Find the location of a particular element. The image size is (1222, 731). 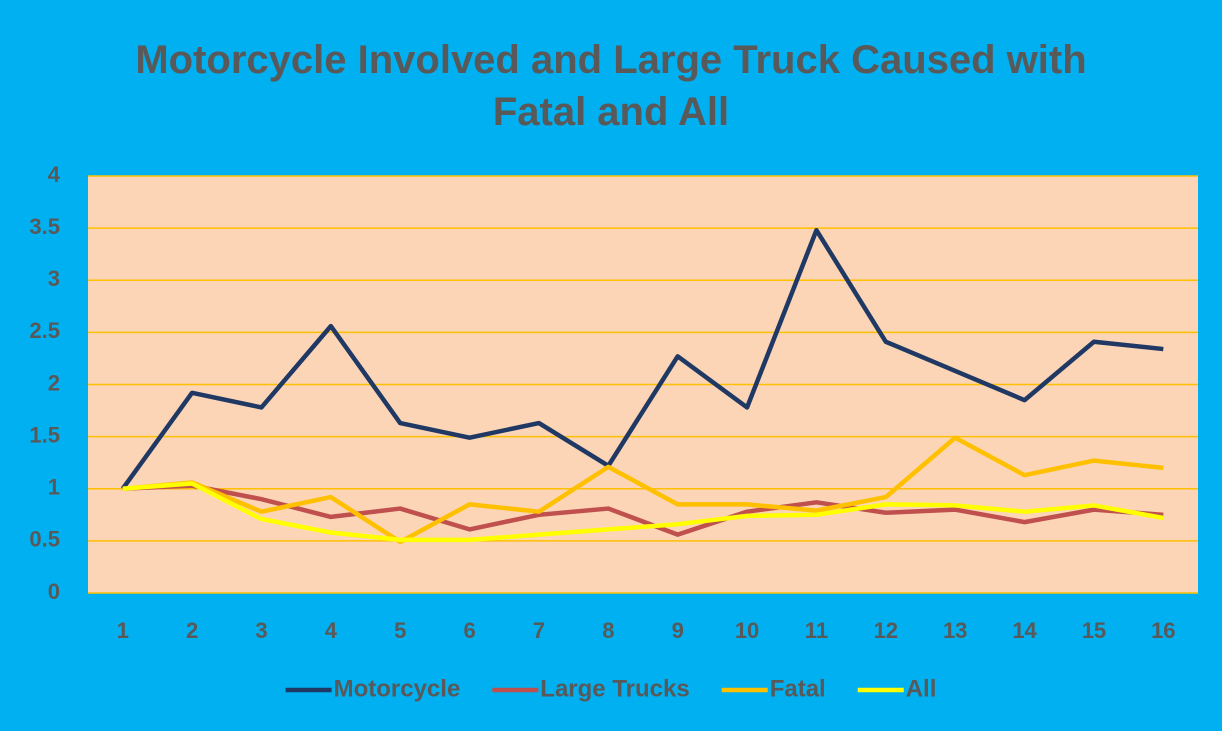

y-tick-label: 3.5 is located at coordinates (44, 226).